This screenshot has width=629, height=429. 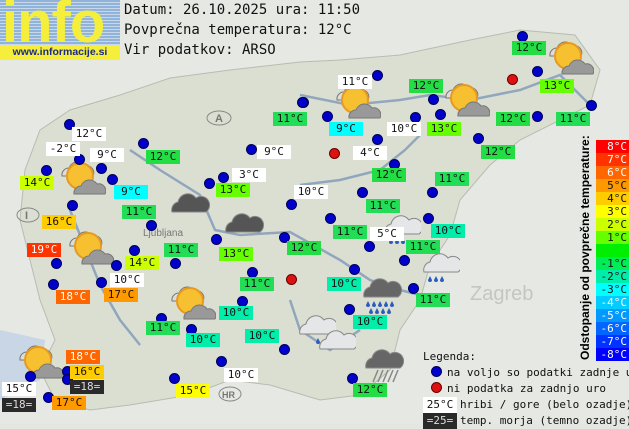 What do you see at coordinates (249, 175) in the screenshot?
I see `station-temperature-label: 3°C` at bounding box center [249, 175].